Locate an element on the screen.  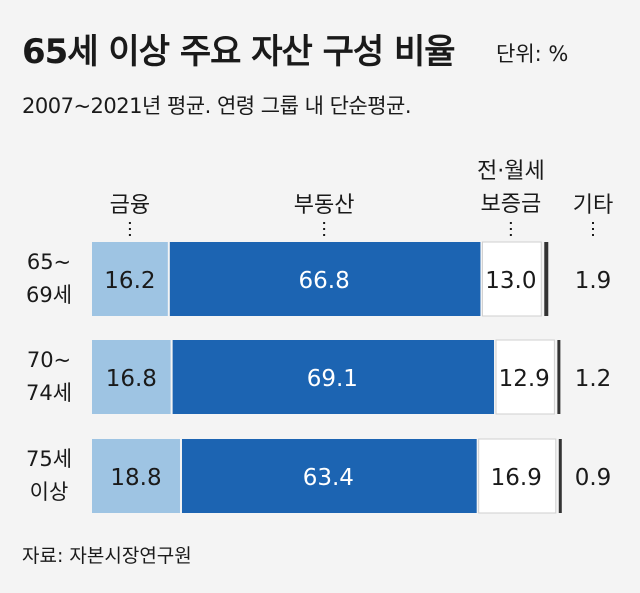
legend-label-deposit-line2: 보증금 is located at coordinates (510, 204).